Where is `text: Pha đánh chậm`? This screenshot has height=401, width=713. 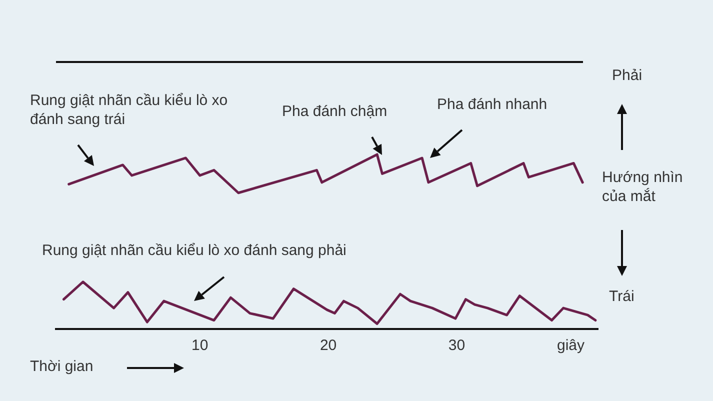 text: Pha đánh chậm is located at coordinates (335, 111).